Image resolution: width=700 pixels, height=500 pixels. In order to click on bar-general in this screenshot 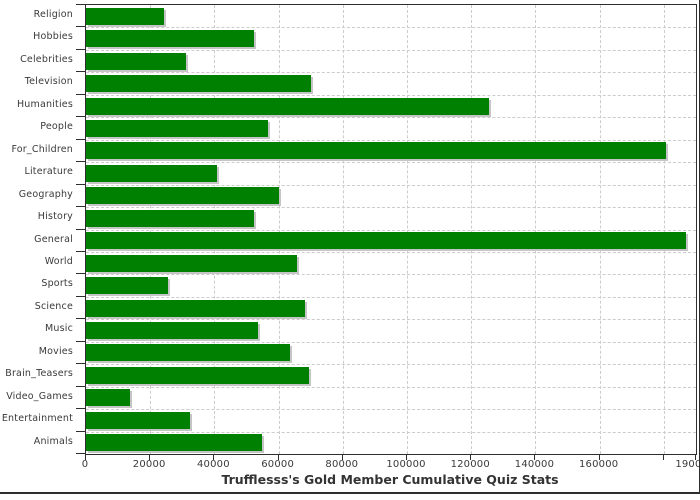, I will do `click(386, 241)`.